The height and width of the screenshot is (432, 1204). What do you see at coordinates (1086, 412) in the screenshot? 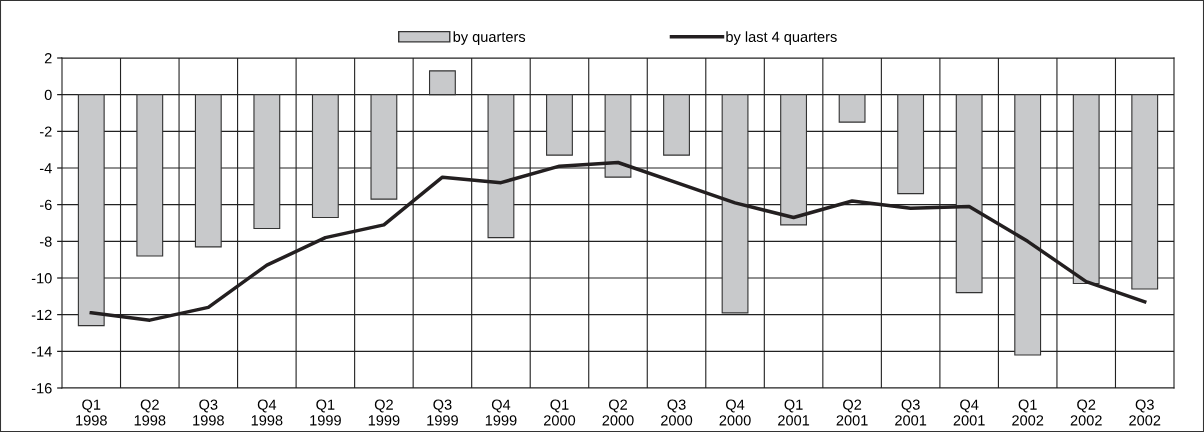
I see `x-tick-label: Q2 2002` at bounding box center [1086, 412].